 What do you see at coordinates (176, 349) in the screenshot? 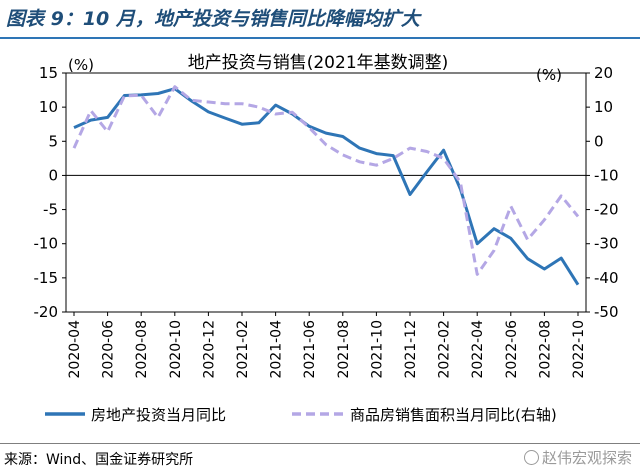
I see `x-tick-label: 2020-10` at bounding box center [176, 349].